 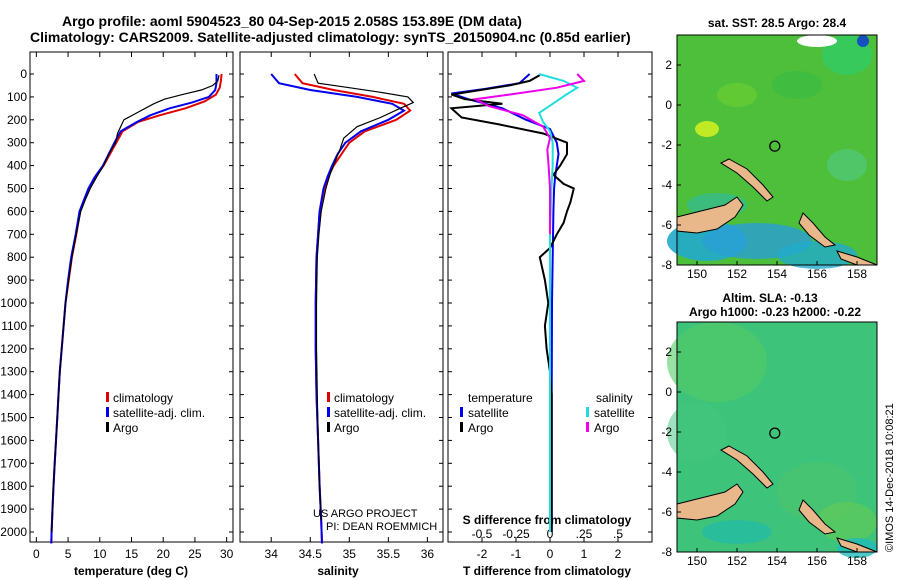 I want to click on temperature-legend: climatology satellite-adj. clim. Argo, so click(x=155, y=413).